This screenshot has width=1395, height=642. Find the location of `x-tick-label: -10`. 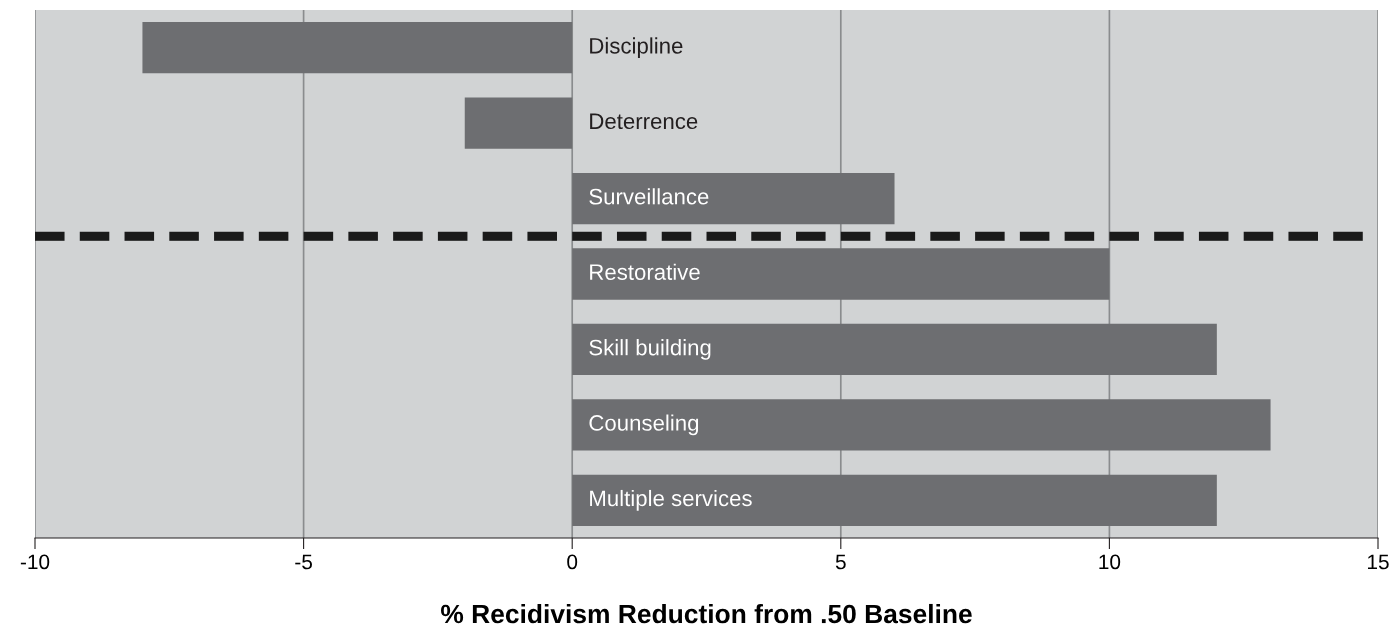

x-tick-label: -10 is located at coordinates (35, 562).